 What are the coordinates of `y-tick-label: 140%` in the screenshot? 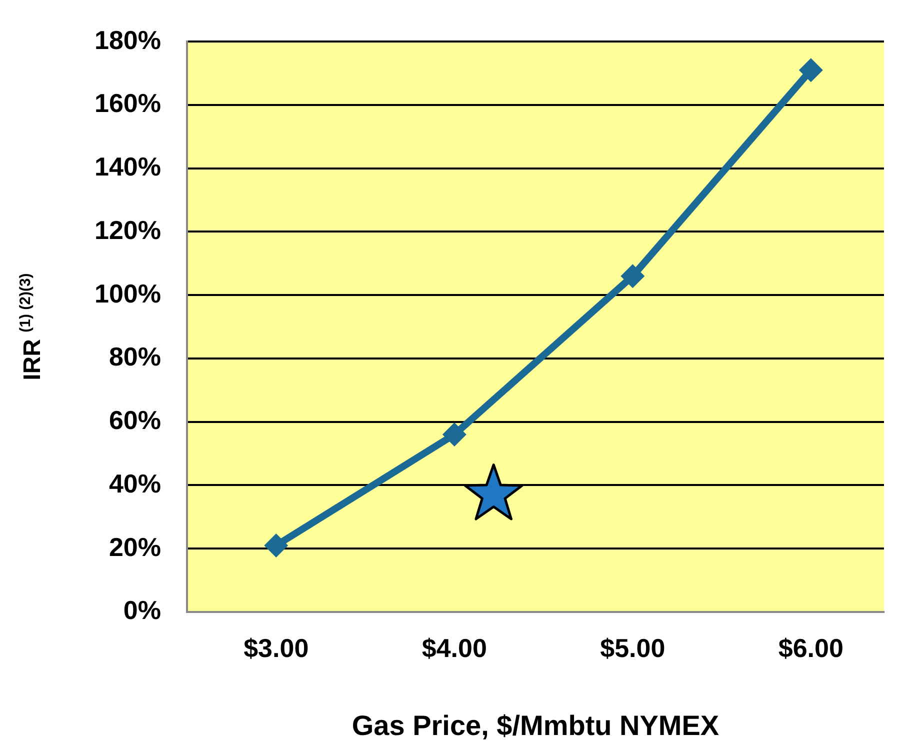 It's located at (127, 167).